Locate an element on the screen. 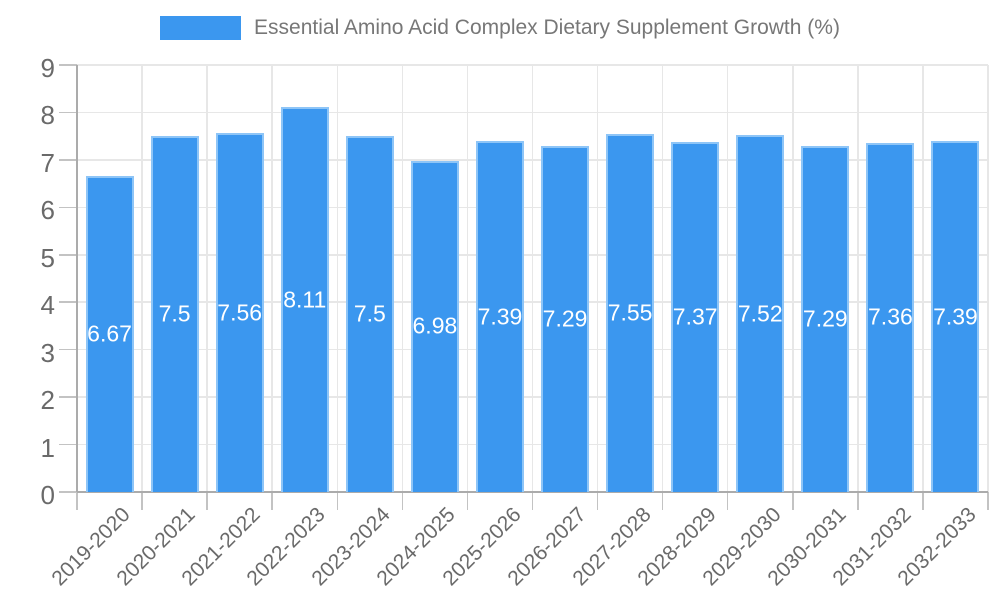 This screenshot has height=600, width=1000. y-tick-label: 7 is located at coordinates (47, 162).